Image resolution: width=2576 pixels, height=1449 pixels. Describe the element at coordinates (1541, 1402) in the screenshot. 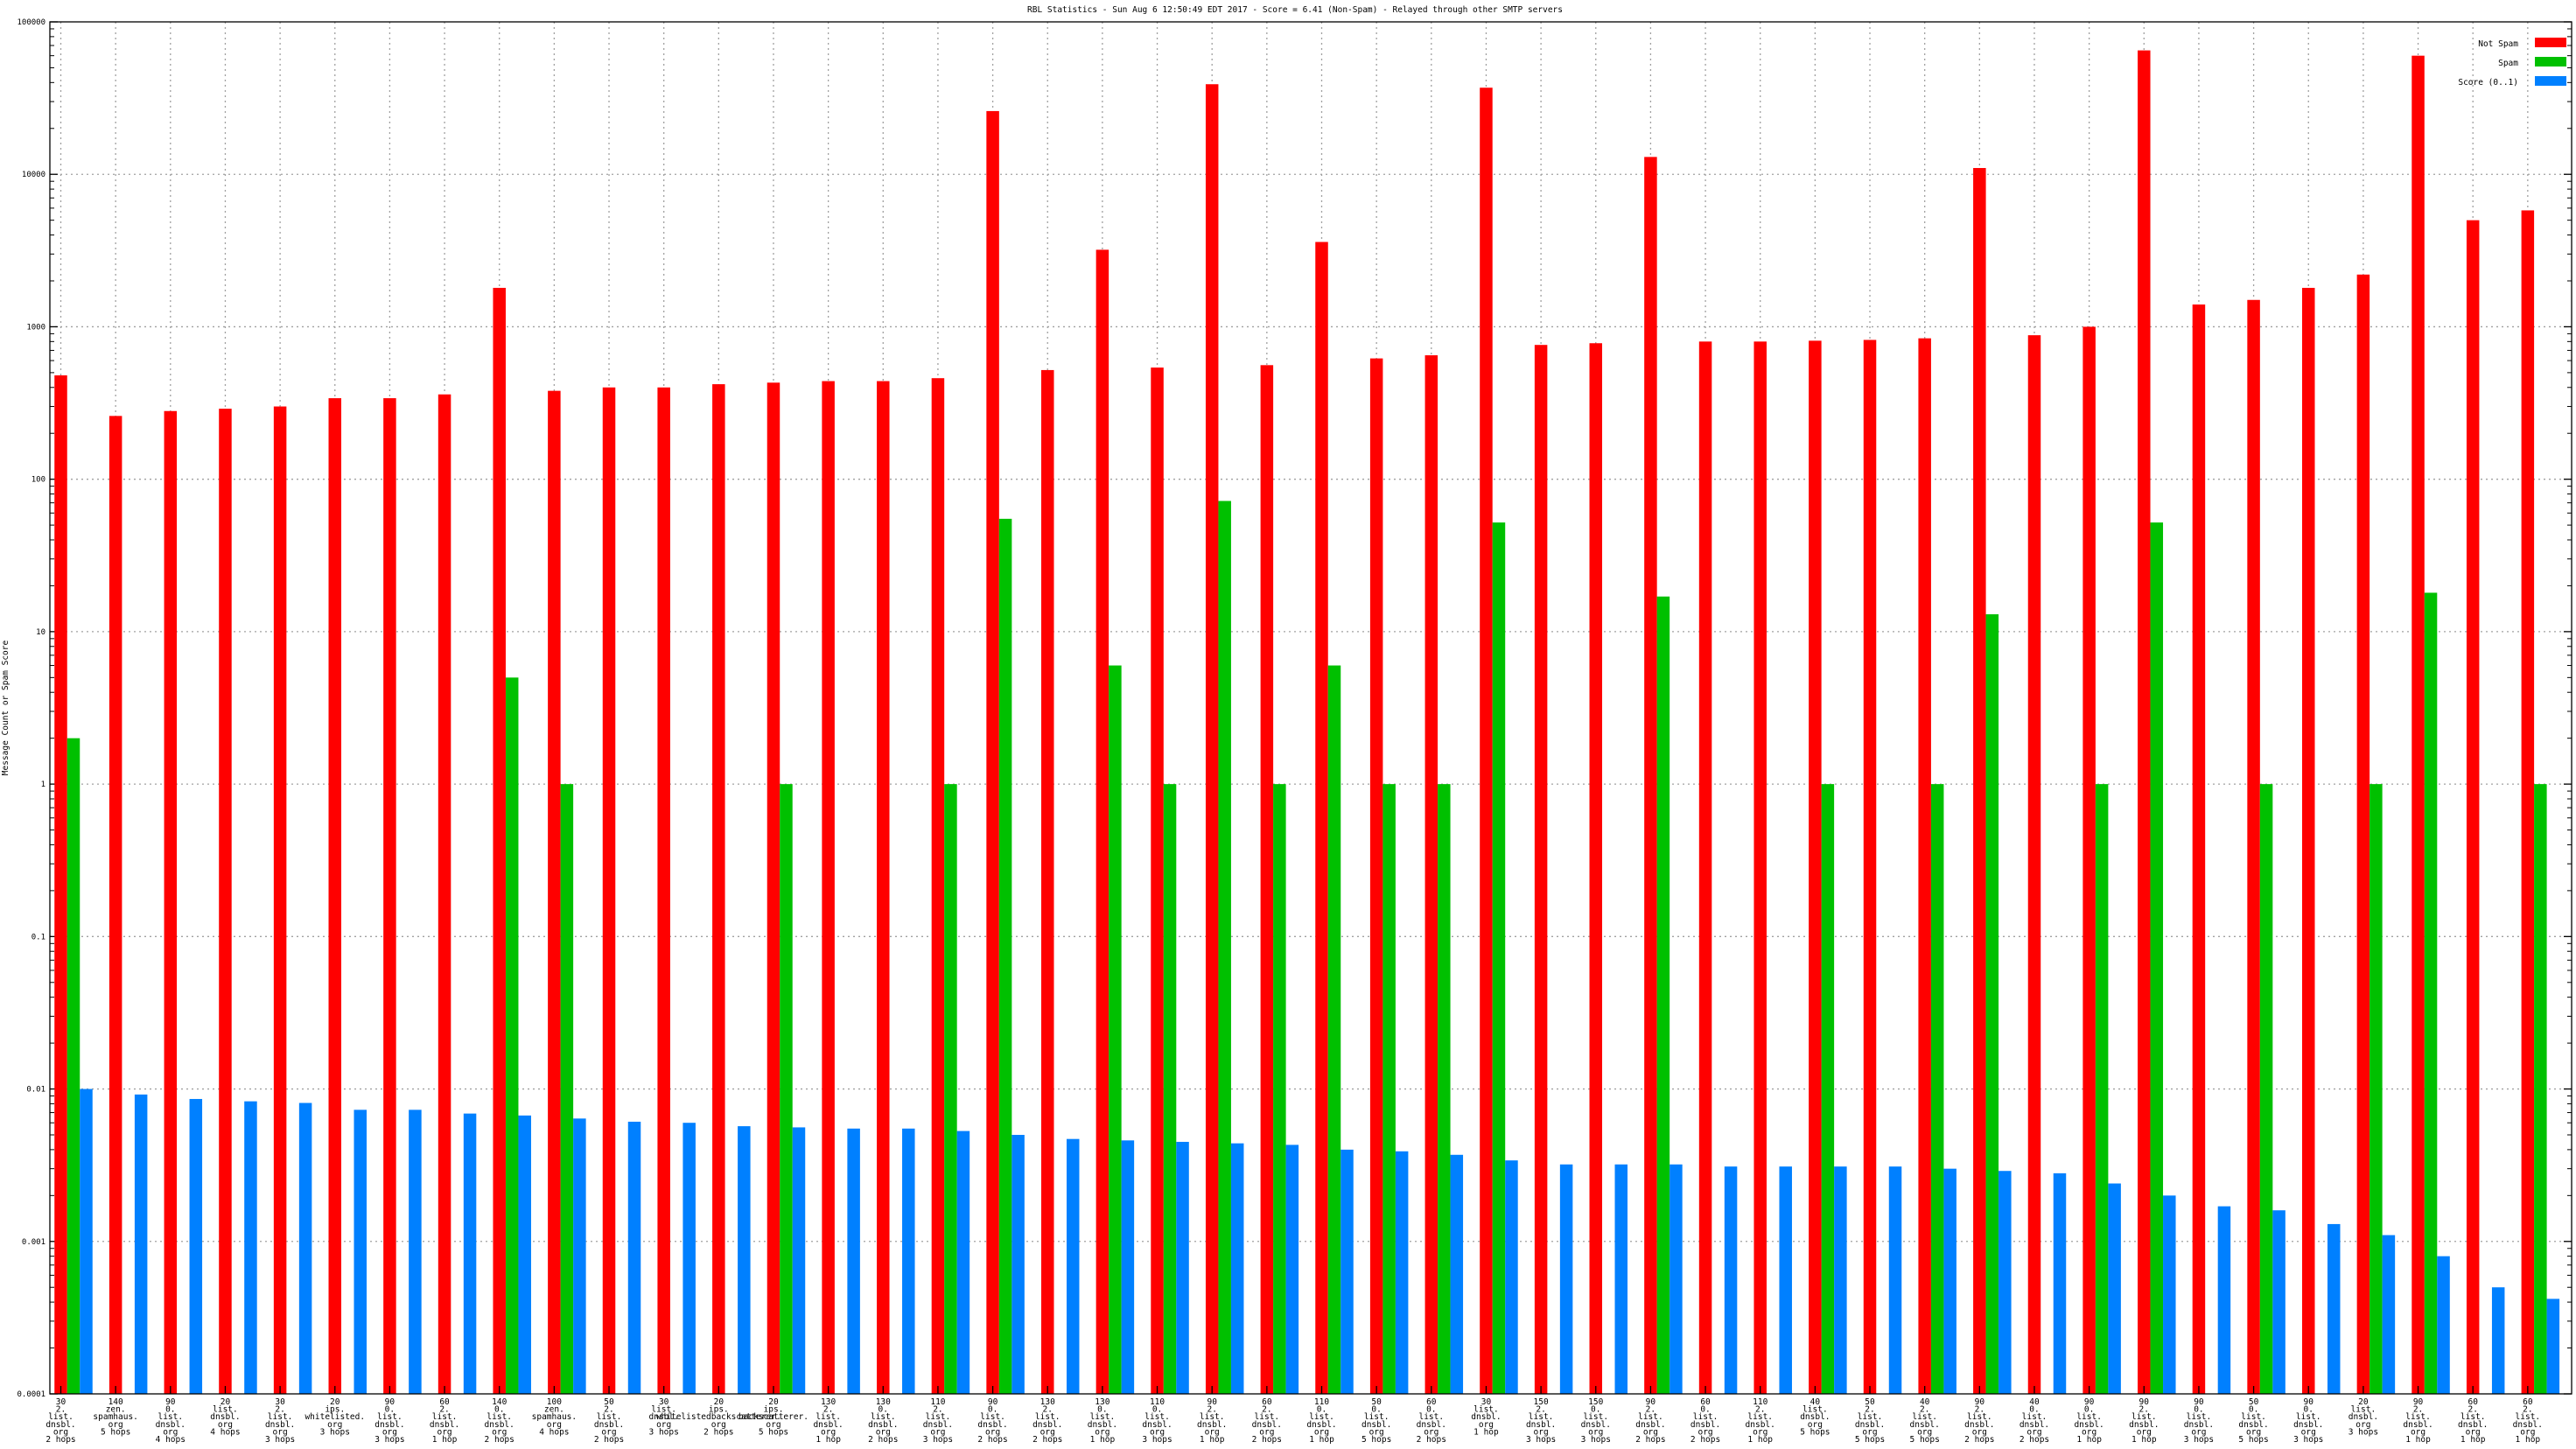

I see `x-category-label: 150` at that location.